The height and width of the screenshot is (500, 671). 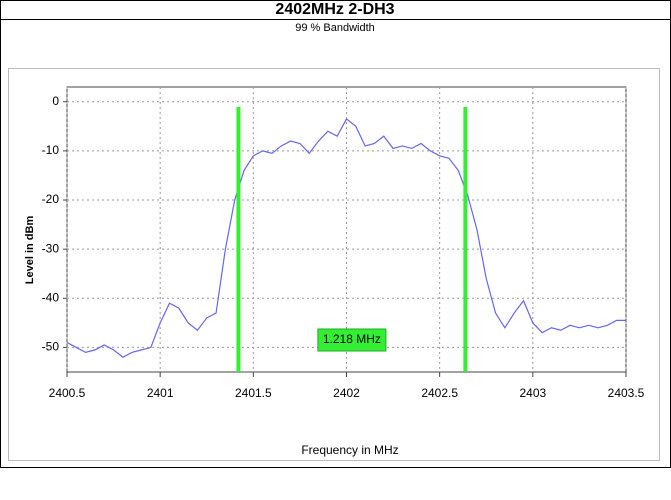 What do you see at coordinates (532, 393) in the screenshot?
I see `x-tick-label: 2403` at bounding box center [532, 393].